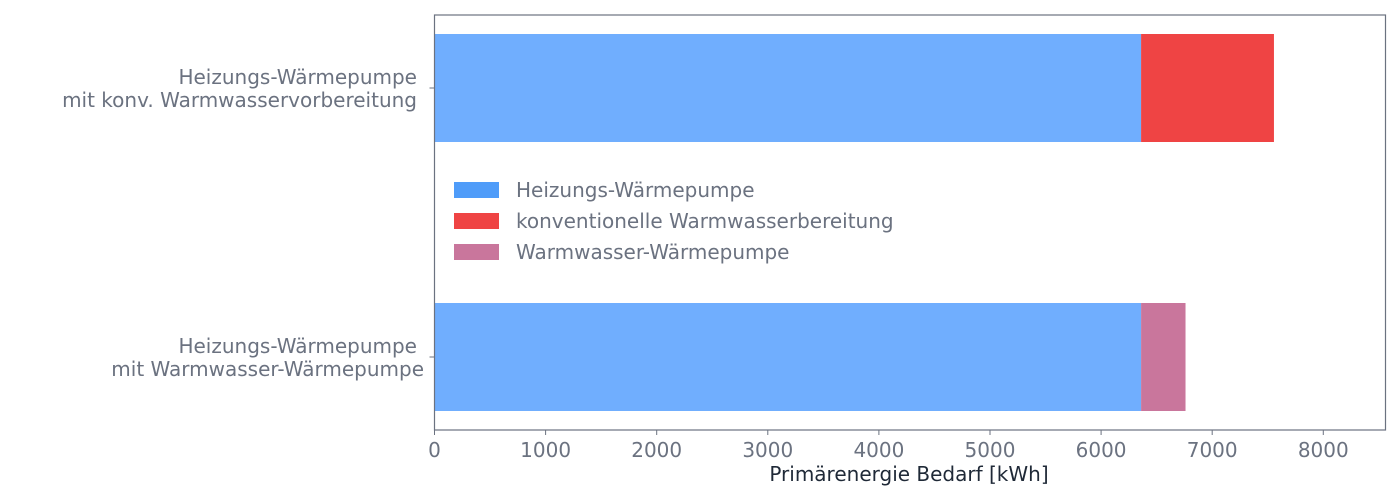  I want to click on legend-label: konventionelle Warmwasserbereitung, so click(705, 221).